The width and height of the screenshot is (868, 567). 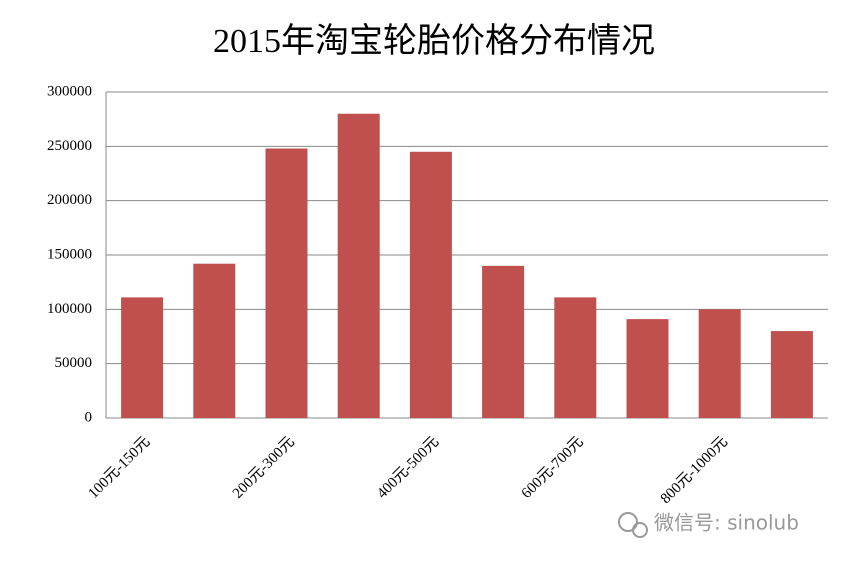 I want to click on watermark: 微信号: sinolub, so click(x=708, y=524).